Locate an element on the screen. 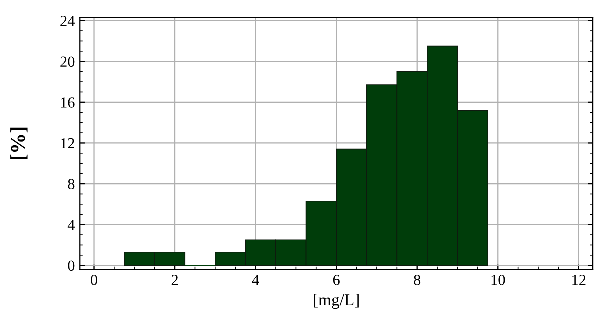 The height and width of the screenshot is (323, 607). x-tick-label: 2 is located at coordinates (175, 280).